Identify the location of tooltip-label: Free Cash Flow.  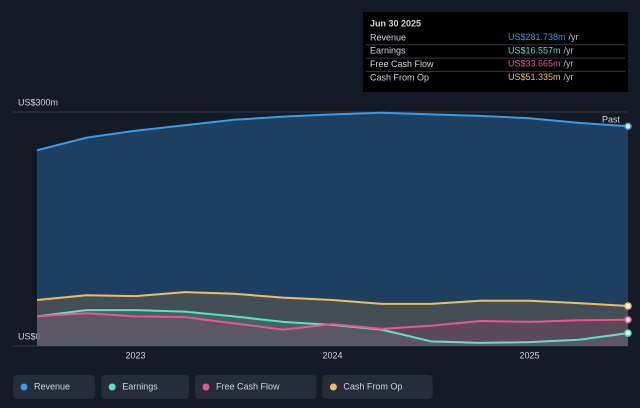
(402, 64).